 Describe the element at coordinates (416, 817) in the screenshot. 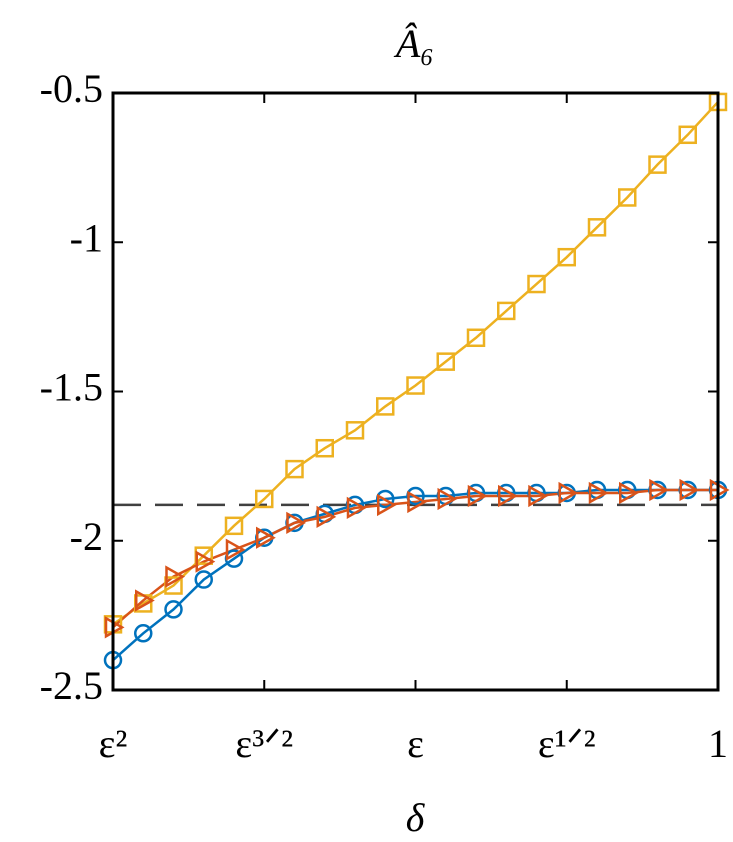

I see `x-axis-label: δ` at that location.